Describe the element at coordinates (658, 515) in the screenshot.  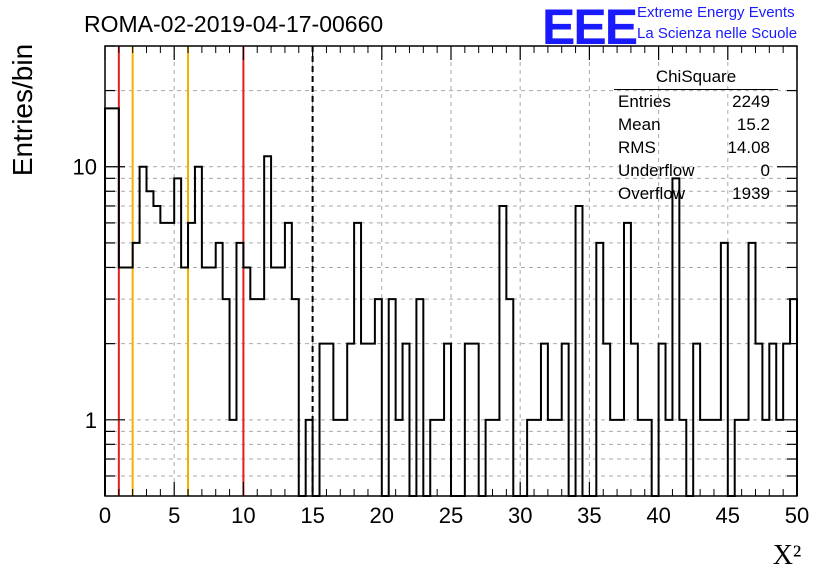
I see `x-tick-label: 40` at that location.